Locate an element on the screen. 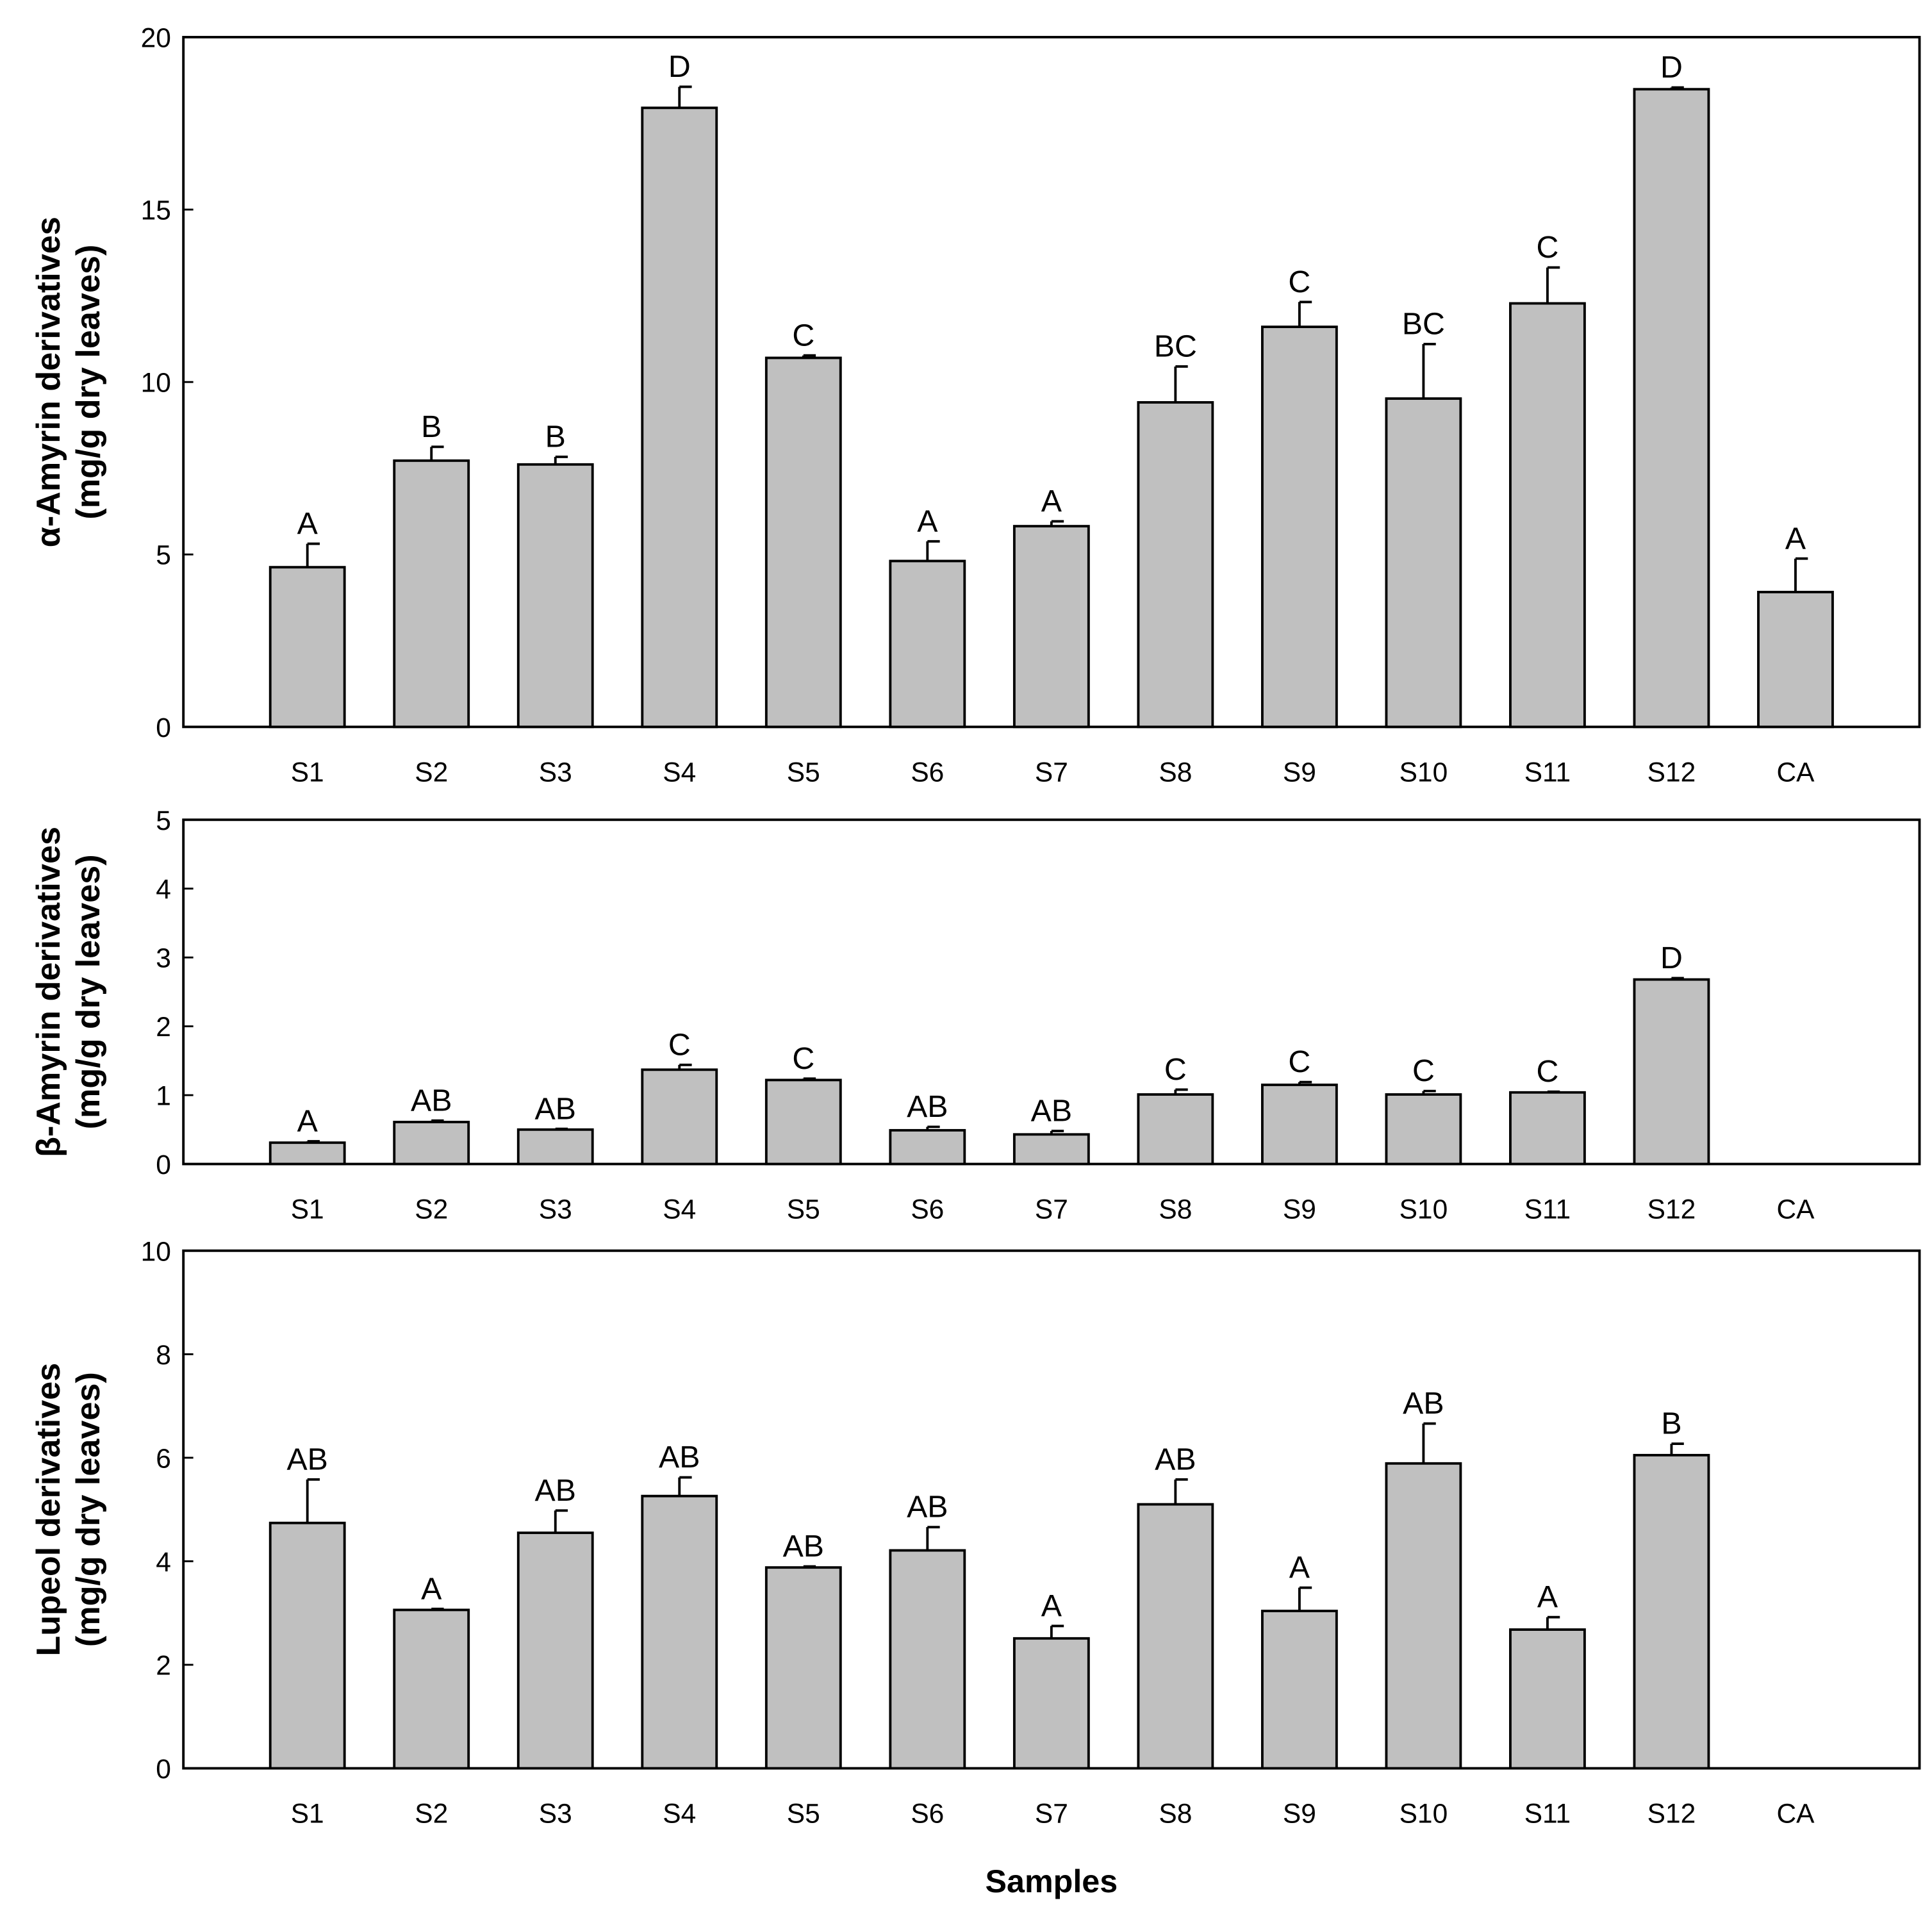 Image resolution: width=1932 pixels, height=1907 pixels. y-tick-label: 2 is located at coordinates (163, 1666).